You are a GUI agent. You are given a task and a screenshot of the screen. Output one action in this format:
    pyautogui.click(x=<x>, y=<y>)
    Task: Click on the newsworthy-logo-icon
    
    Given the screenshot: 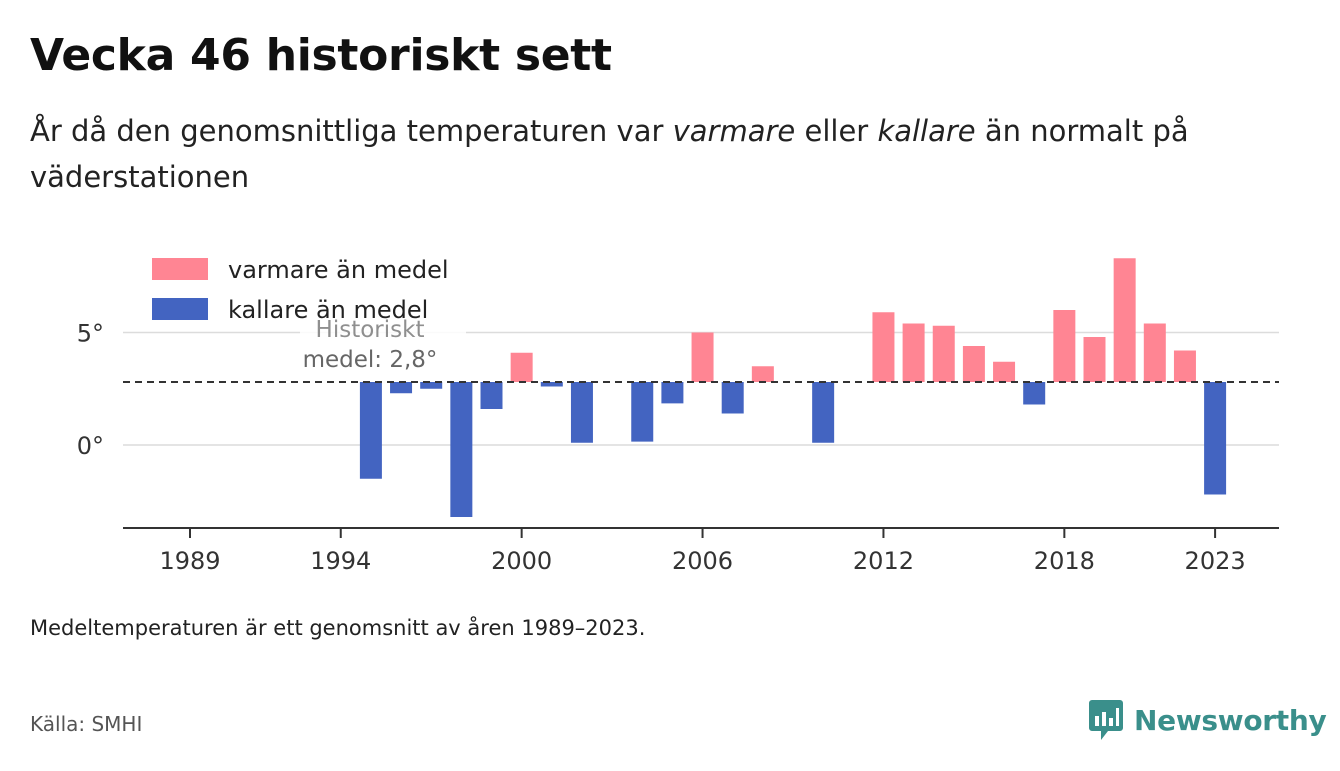 What is the action you would take?
    pyautogui.click(x=1106, y=720)
    